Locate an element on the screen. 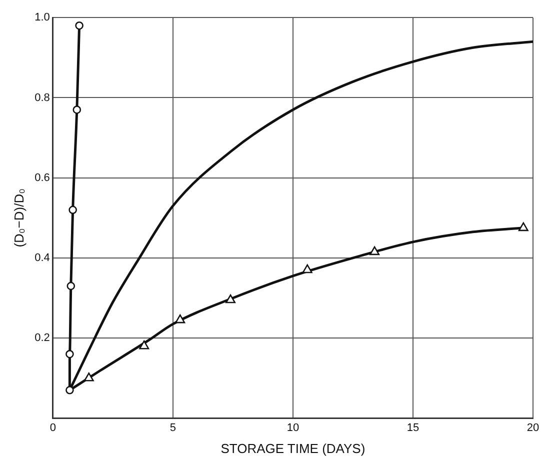 Image resolution: width=555 pixels, height=469 pixels. x-tick-label: 0 is located at coordinates (53, 428).